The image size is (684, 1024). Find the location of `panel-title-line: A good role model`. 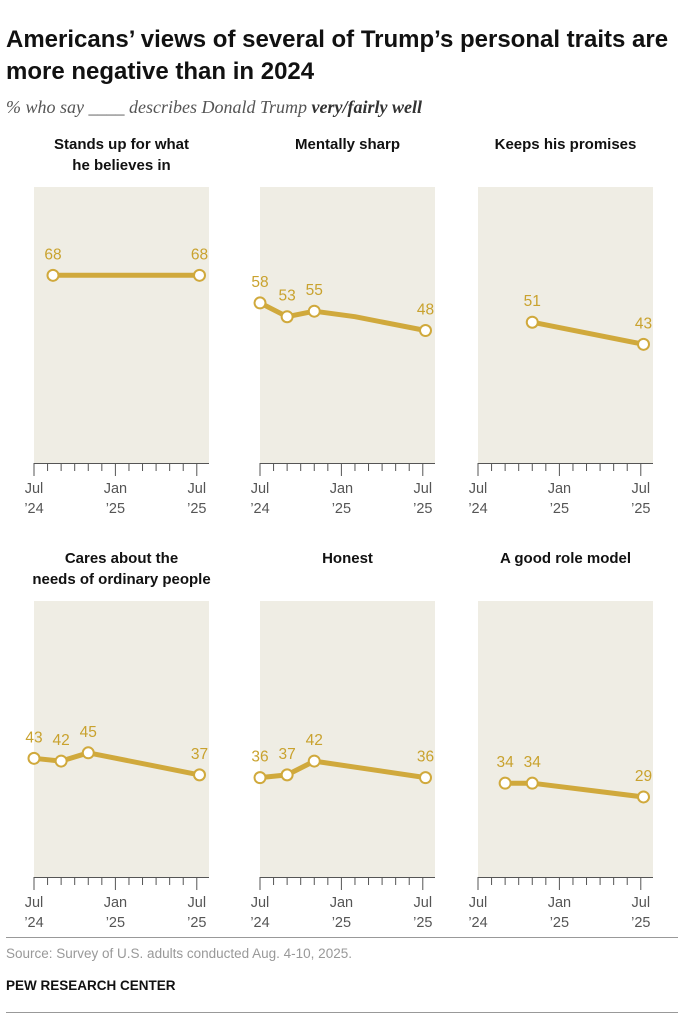

panel-title-line: A good role model is located at coordinates (565, 558).